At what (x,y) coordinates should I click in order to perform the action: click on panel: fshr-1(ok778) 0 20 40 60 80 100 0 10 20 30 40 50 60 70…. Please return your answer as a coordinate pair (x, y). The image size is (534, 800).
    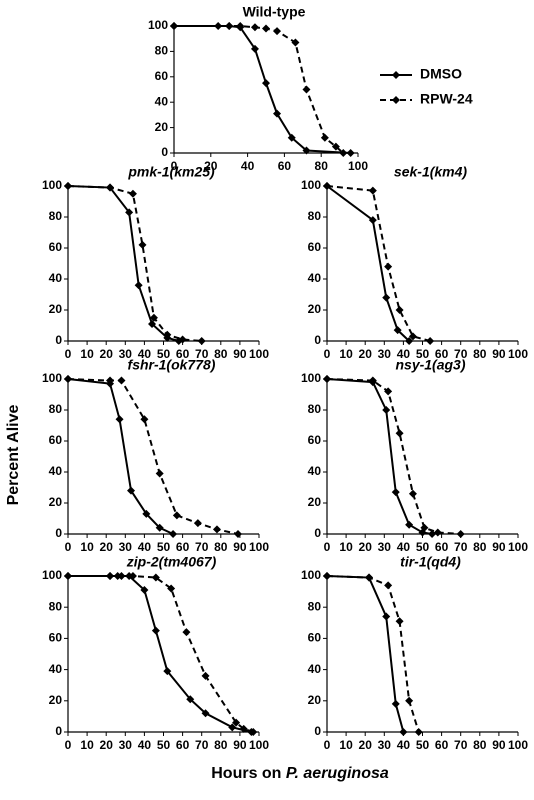
    Looking at the image, I should click on (155, 455).